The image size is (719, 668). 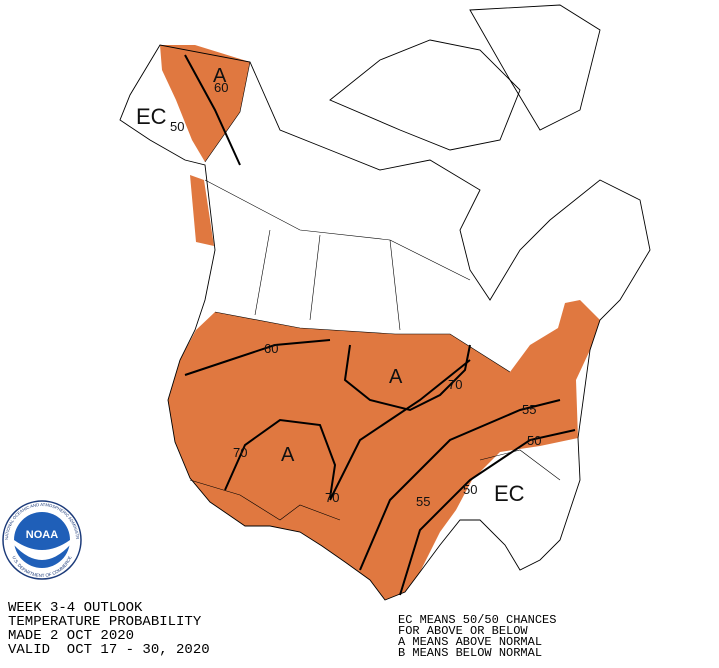 I want to click on legend-line: A MEANS ABOVE NORMAL, so click(x=470, y=642).